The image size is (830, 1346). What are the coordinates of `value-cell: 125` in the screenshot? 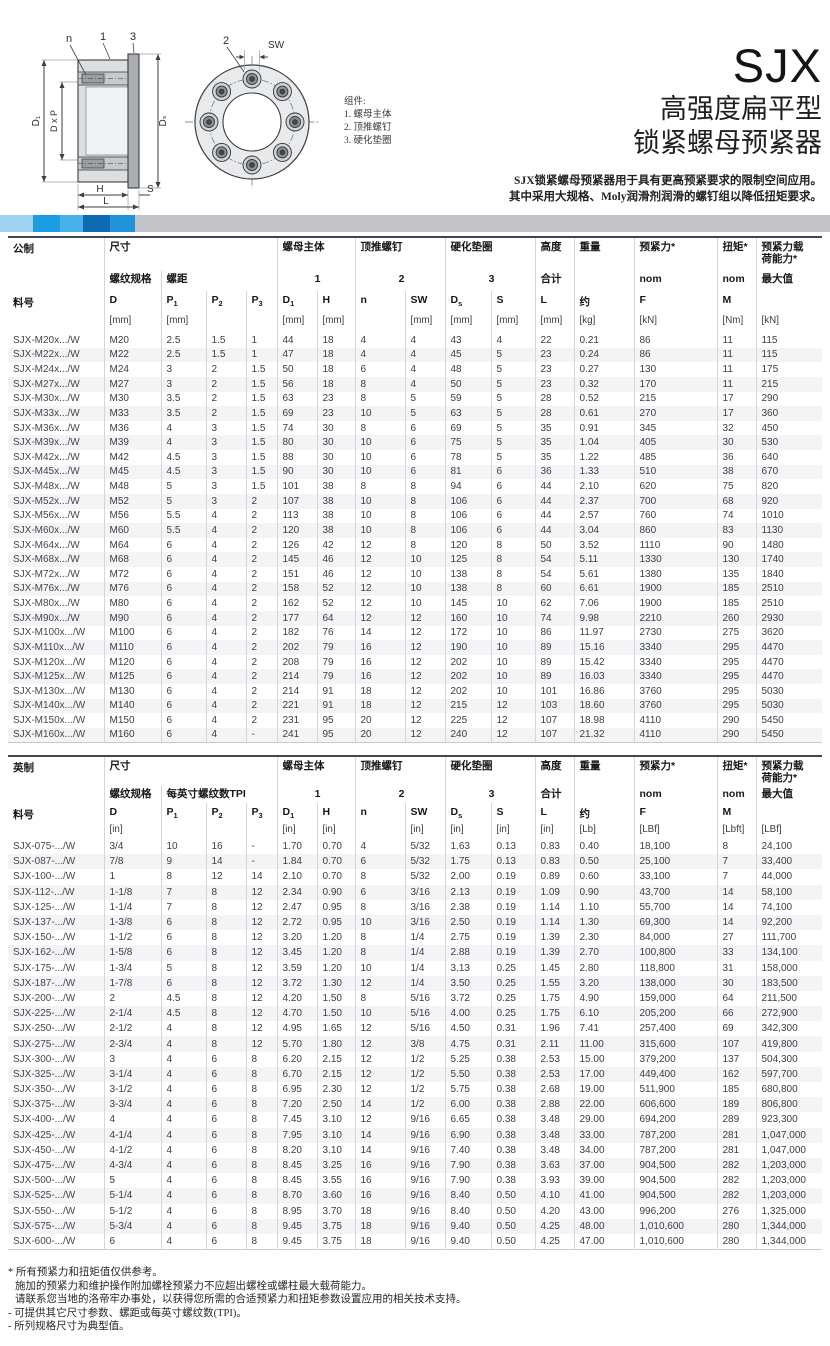 It's located at (467, 559).